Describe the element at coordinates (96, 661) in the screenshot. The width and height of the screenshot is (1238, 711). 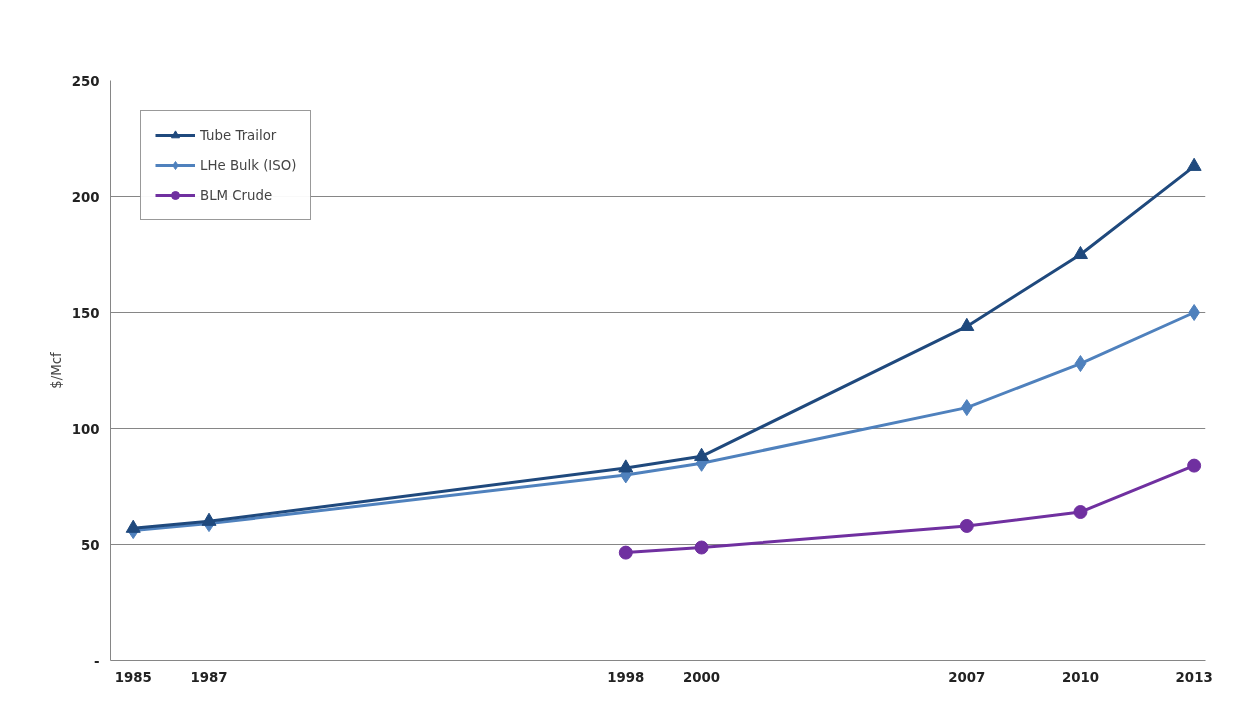
I see `y-tick-label: -` at that location.